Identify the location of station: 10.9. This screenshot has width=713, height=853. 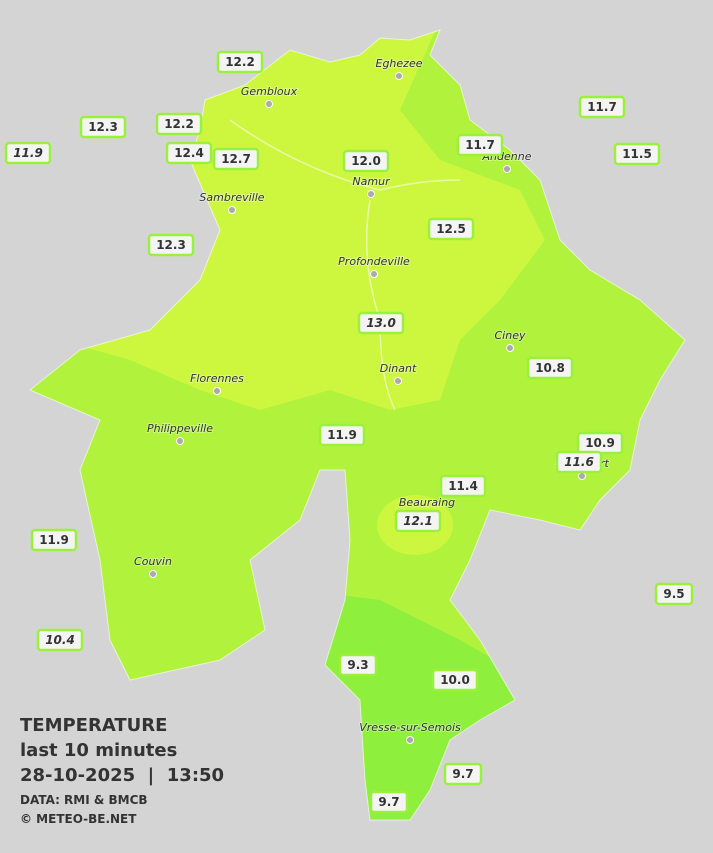
(600, 443).